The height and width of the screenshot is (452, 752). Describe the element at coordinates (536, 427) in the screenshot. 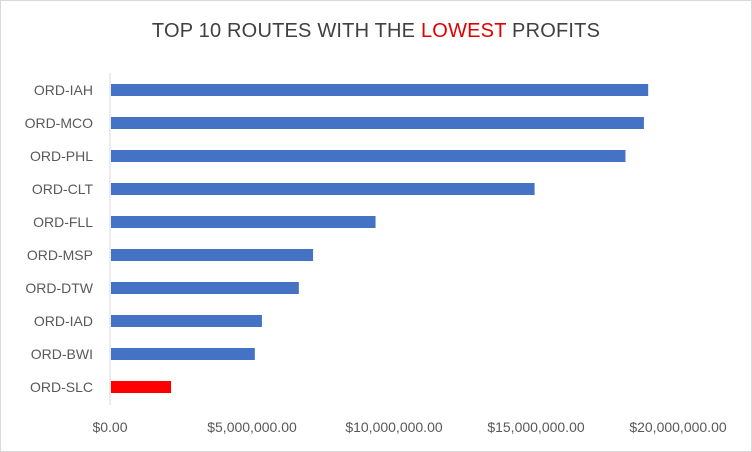

I see `x-tick-label: $15,000,000.00` at that location.